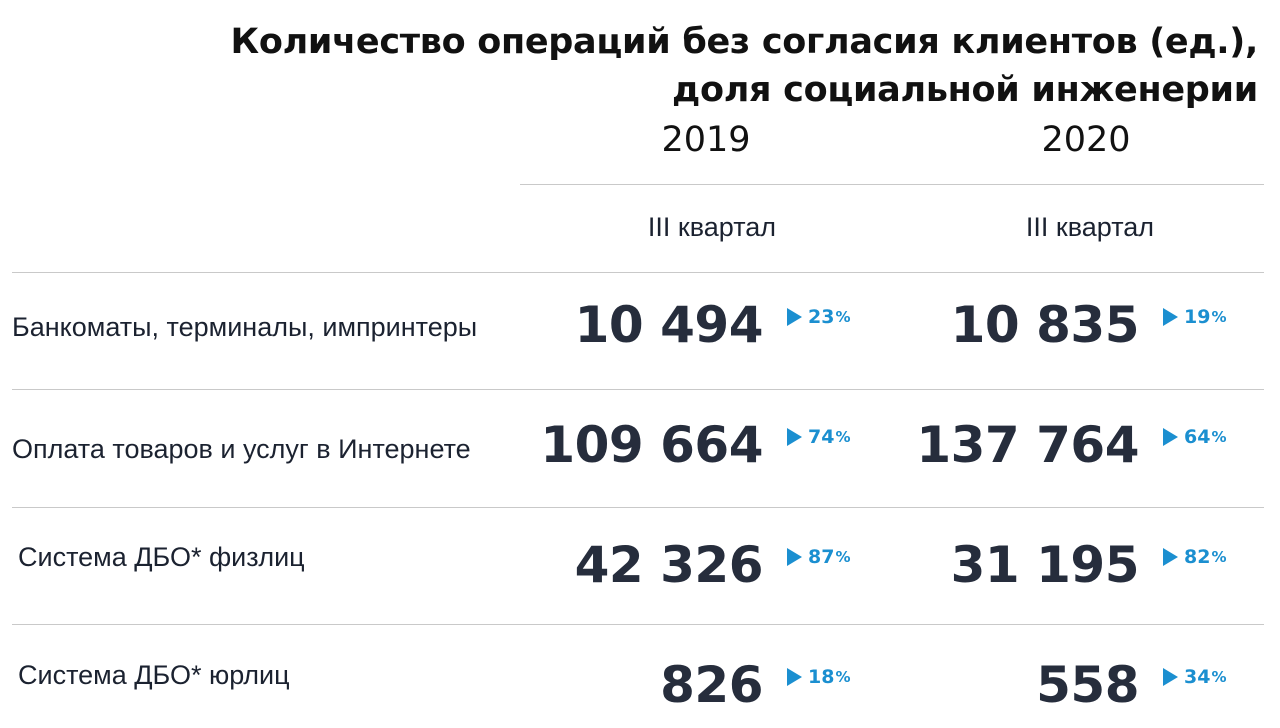  I want to click on share-internet-2019: 74%, so click(818, 437).